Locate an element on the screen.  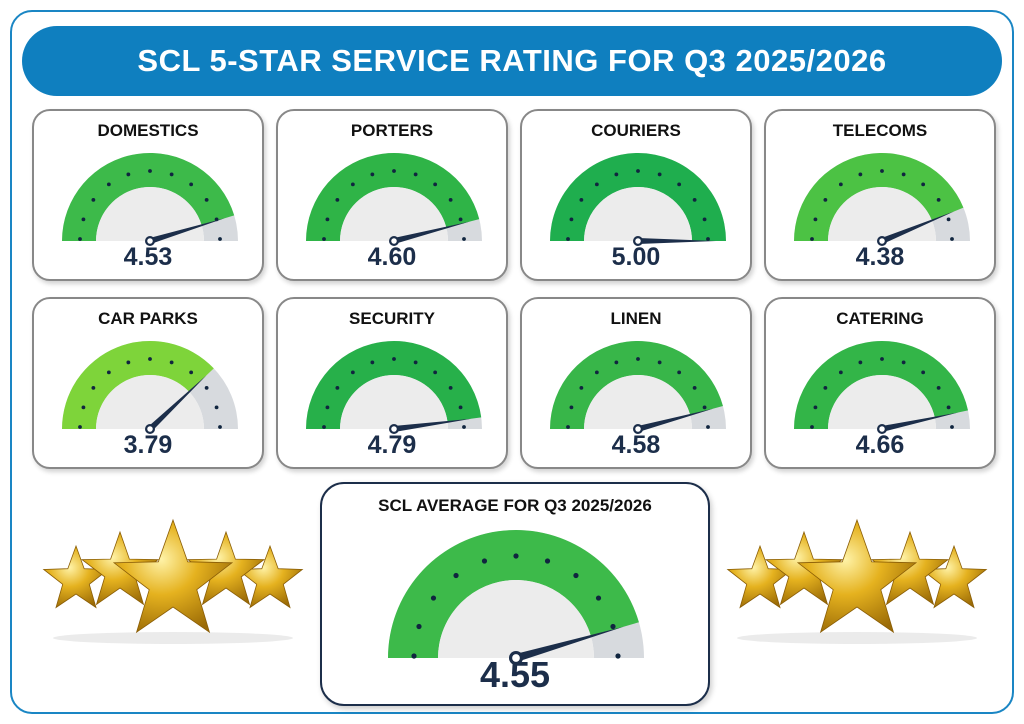
card-value: 4.60 is located at coordinates (392, 257).